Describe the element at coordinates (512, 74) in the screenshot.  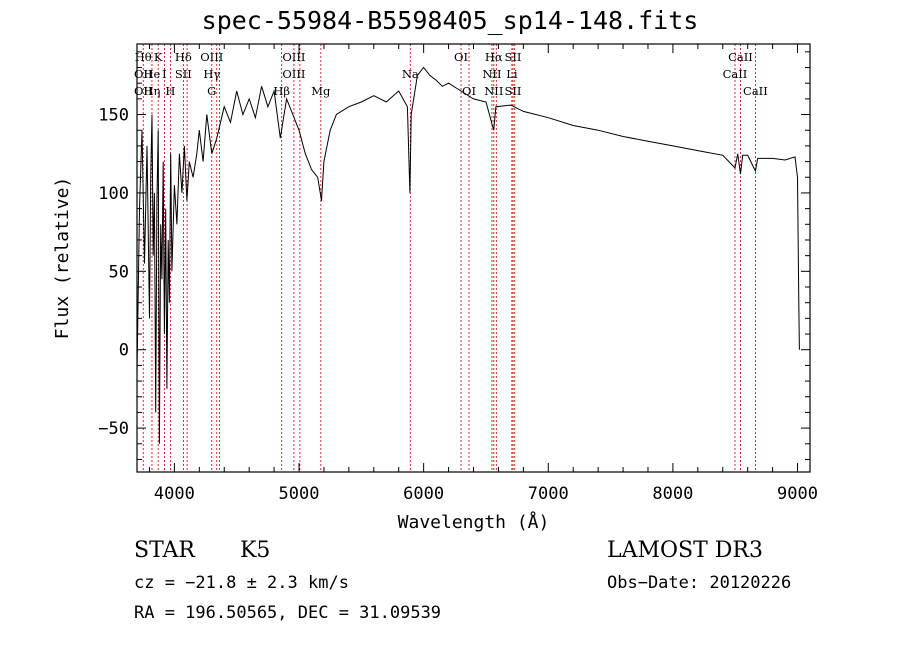
I see `line-label: Li` at that location.